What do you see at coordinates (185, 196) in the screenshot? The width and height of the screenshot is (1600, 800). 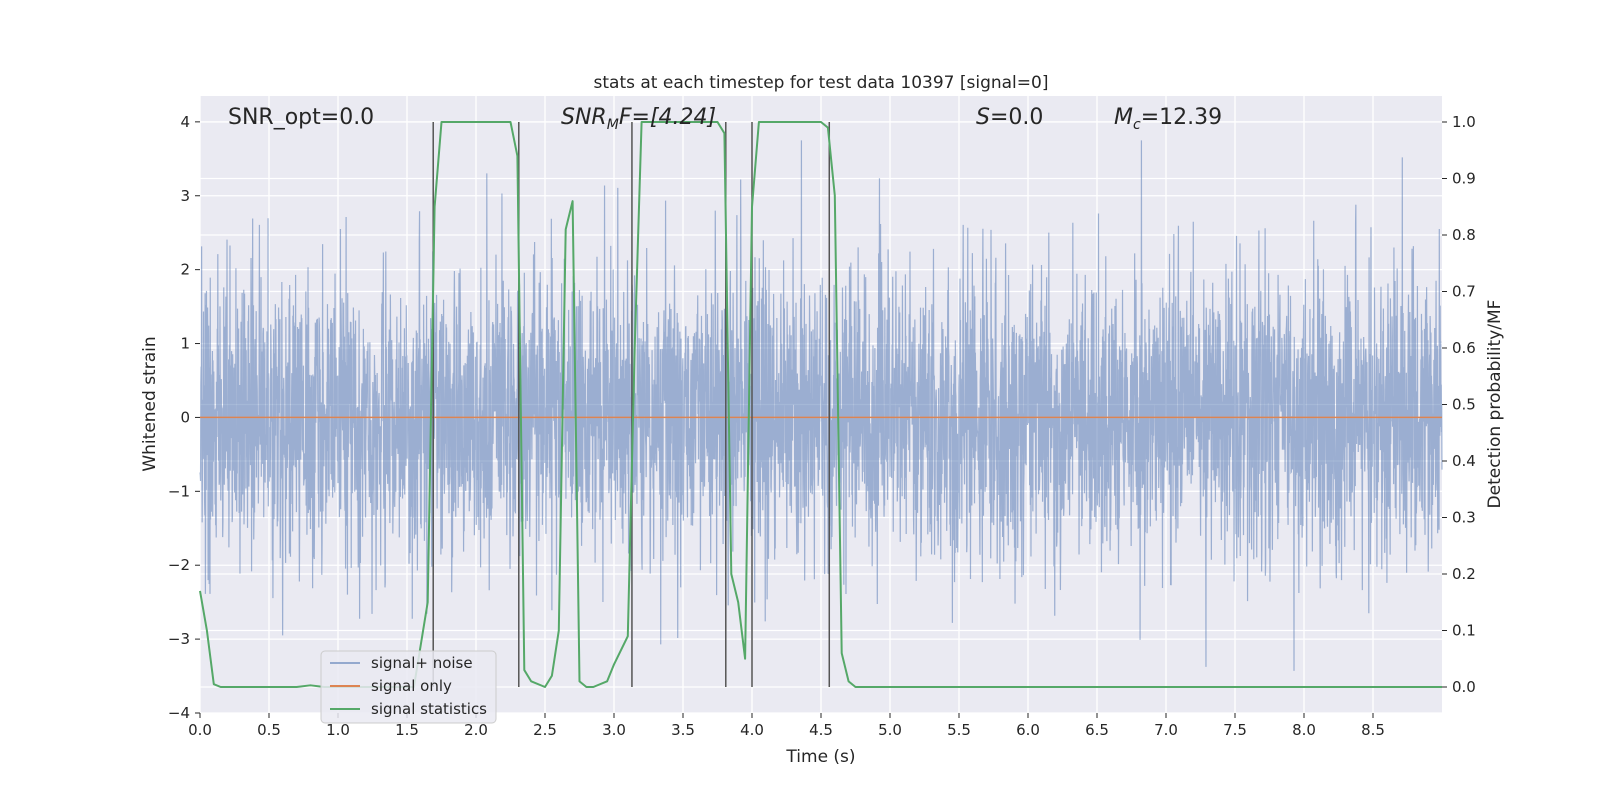 I see `y-tick-label-7: 3` at bounding box center [185, 196].